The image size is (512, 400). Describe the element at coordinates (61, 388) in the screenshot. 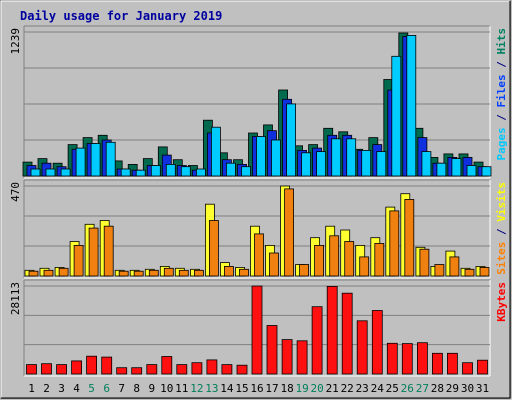

I see `day-label-3: 3` at that location.